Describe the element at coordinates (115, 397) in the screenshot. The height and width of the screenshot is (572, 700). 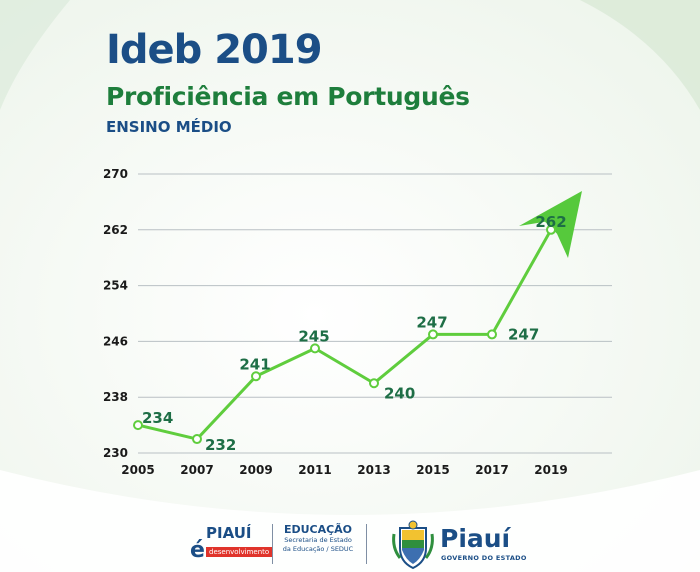
I see `y-tick-label: 238` at that location.